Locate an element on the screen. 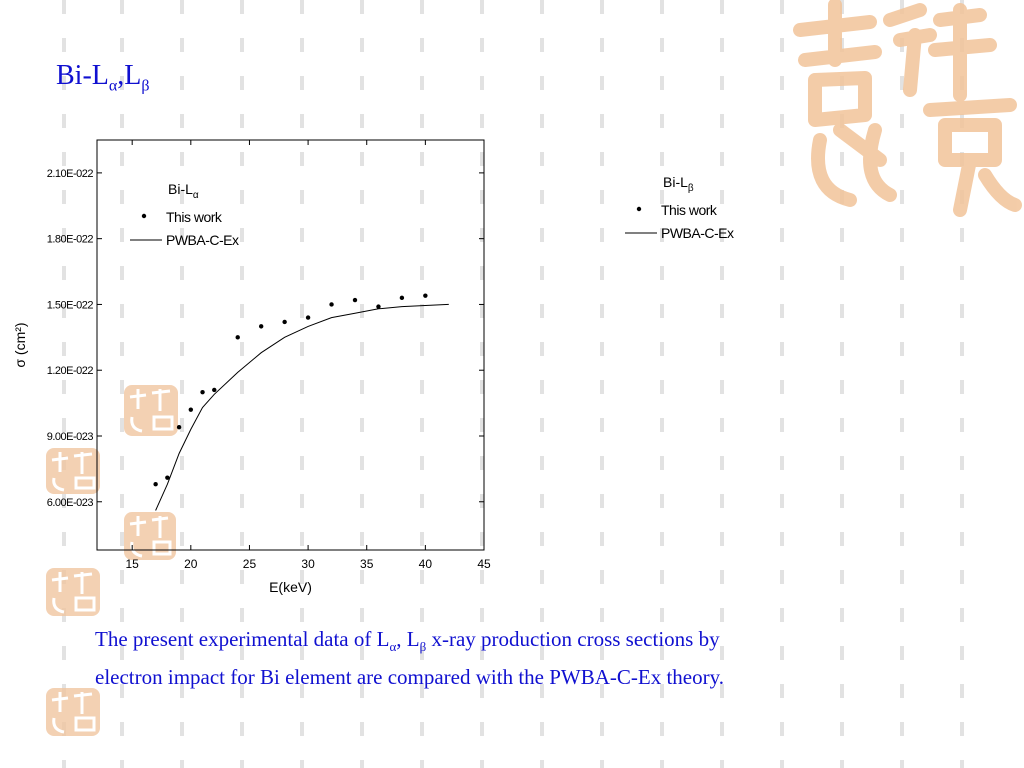  slide-title: Bi-Lα,Lβ is located at coordinates (103, 78).